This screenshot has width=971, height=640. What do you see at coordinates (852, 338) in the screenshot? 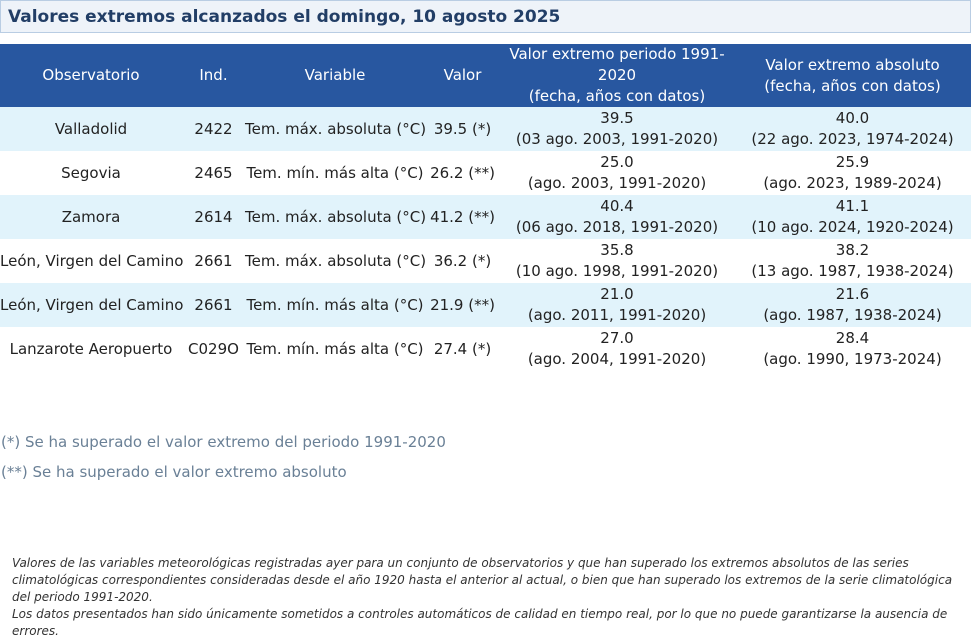
I see `cell-absoluto-valor: 28.4` at bounding box center [852, 338].